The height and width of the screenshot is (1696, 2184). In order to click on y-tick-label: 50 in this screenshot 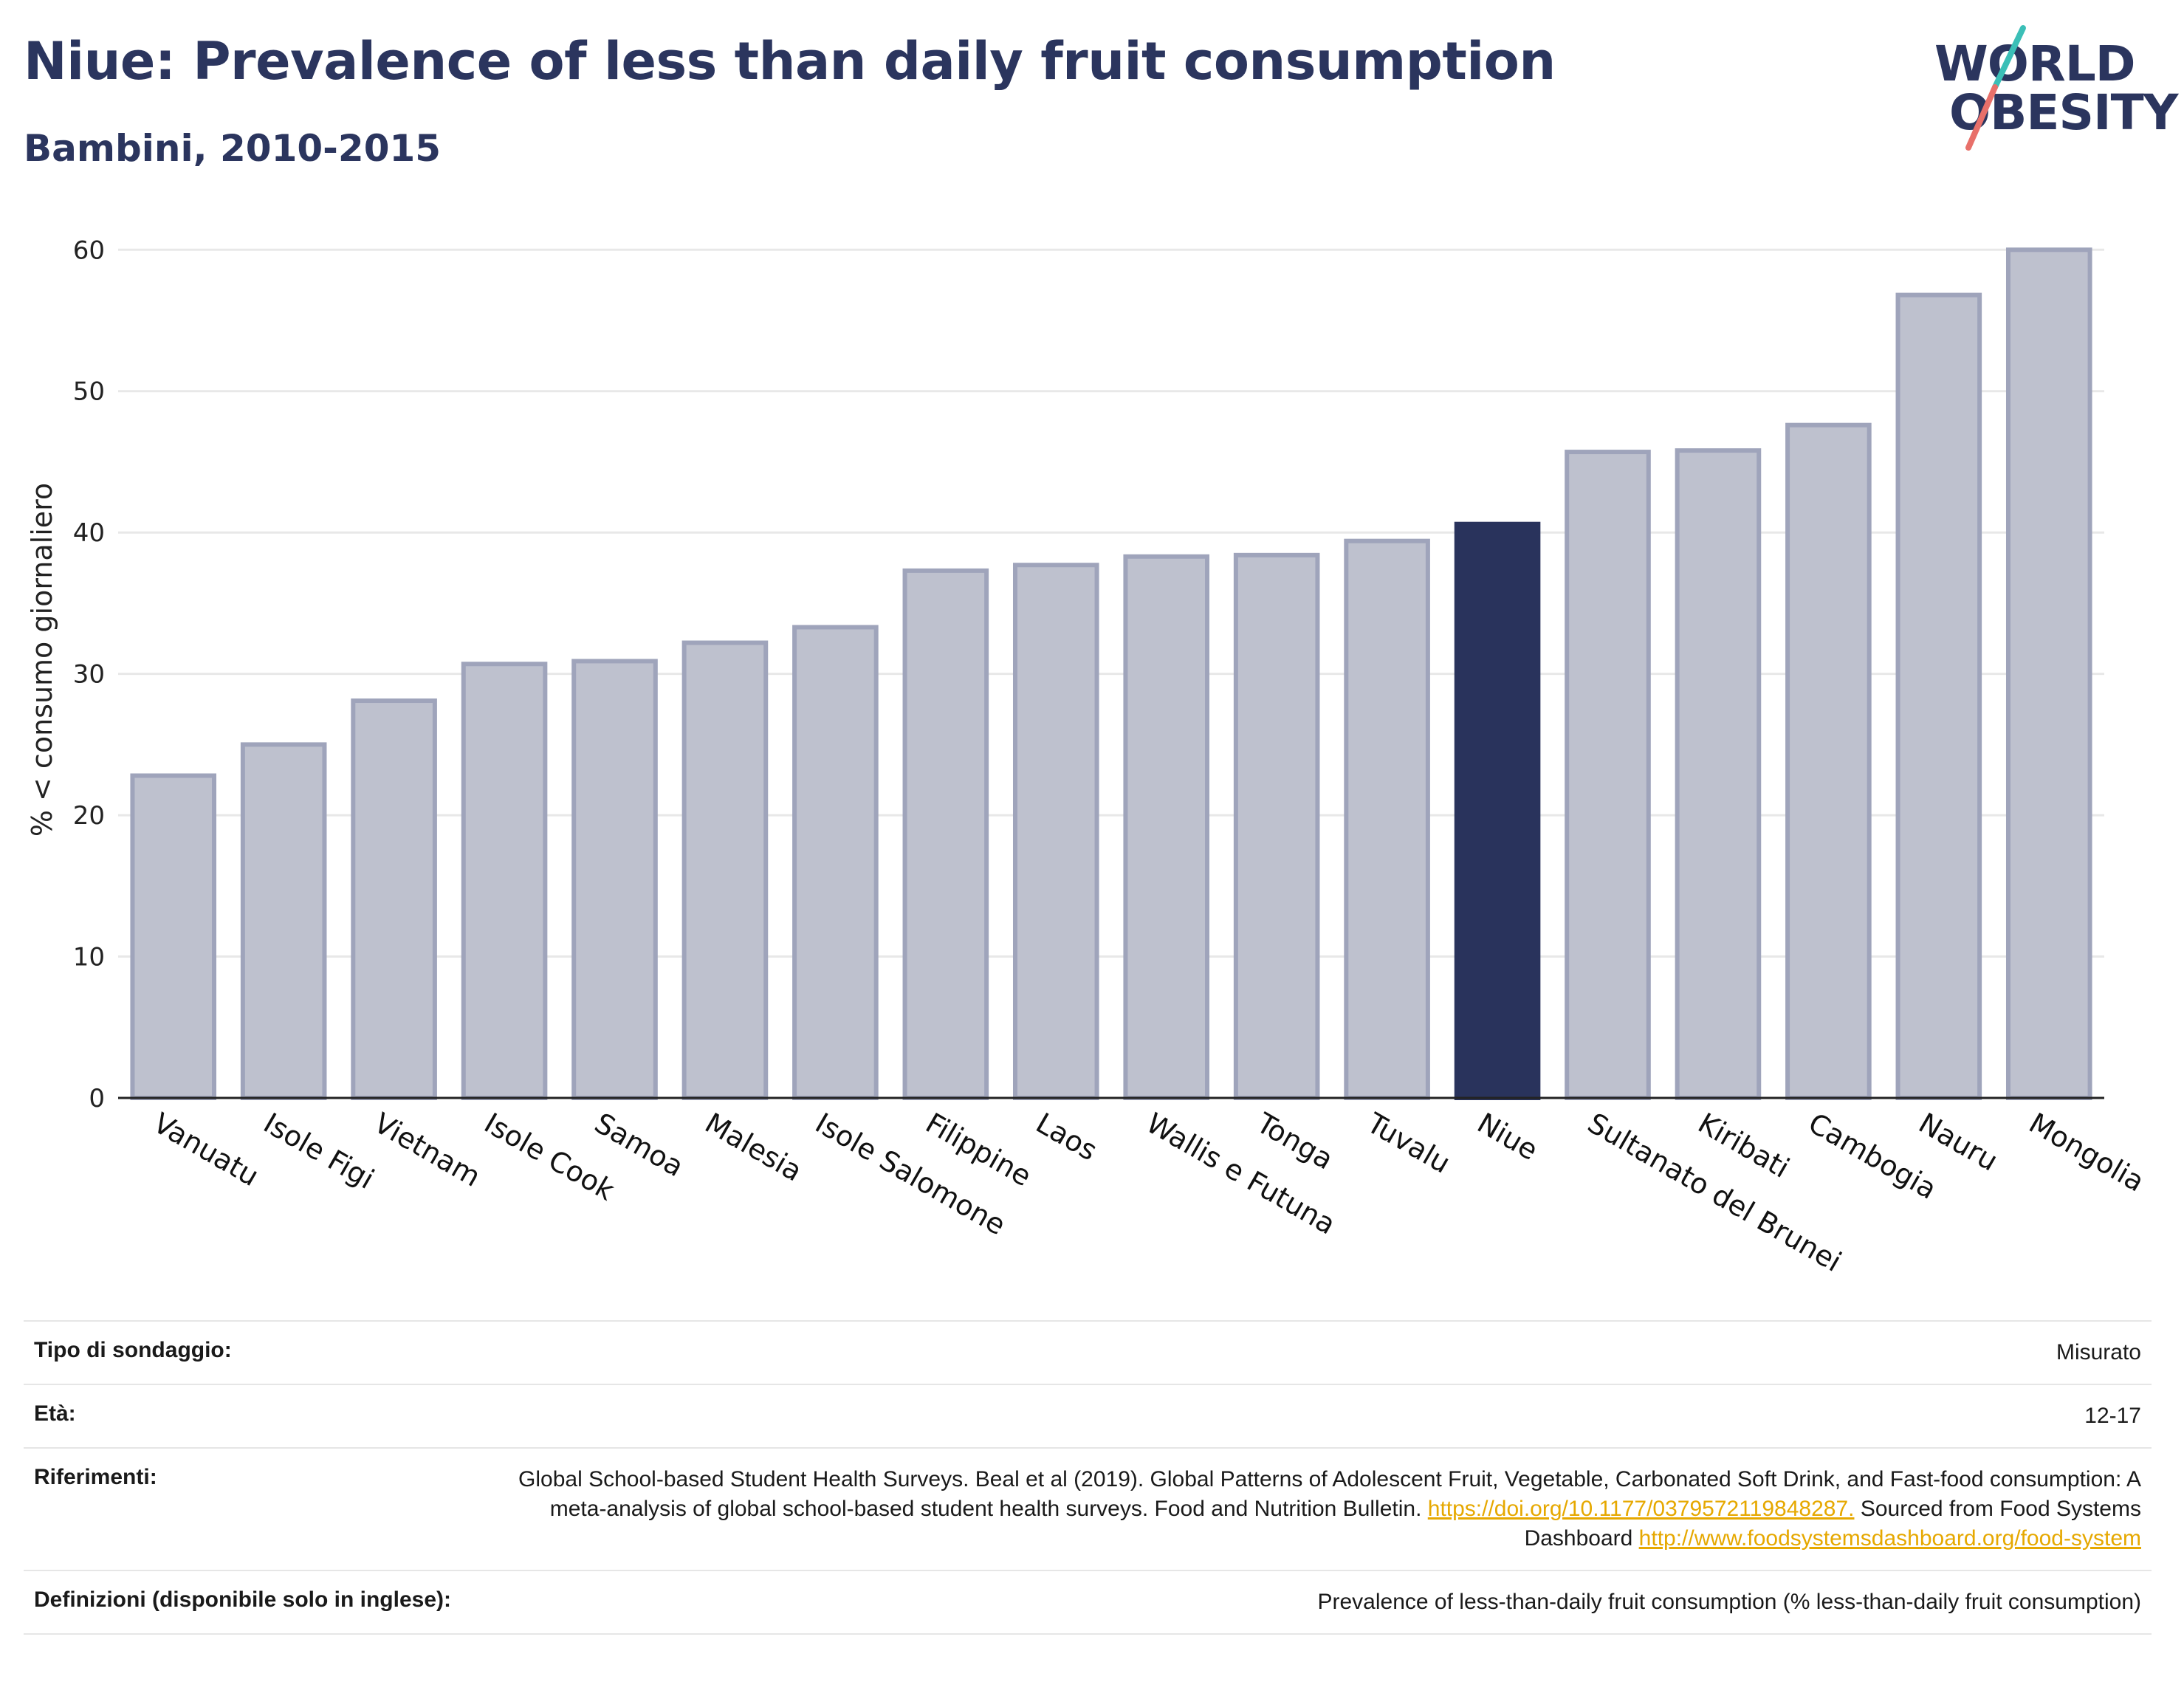, I will do `click(89, 392)`.